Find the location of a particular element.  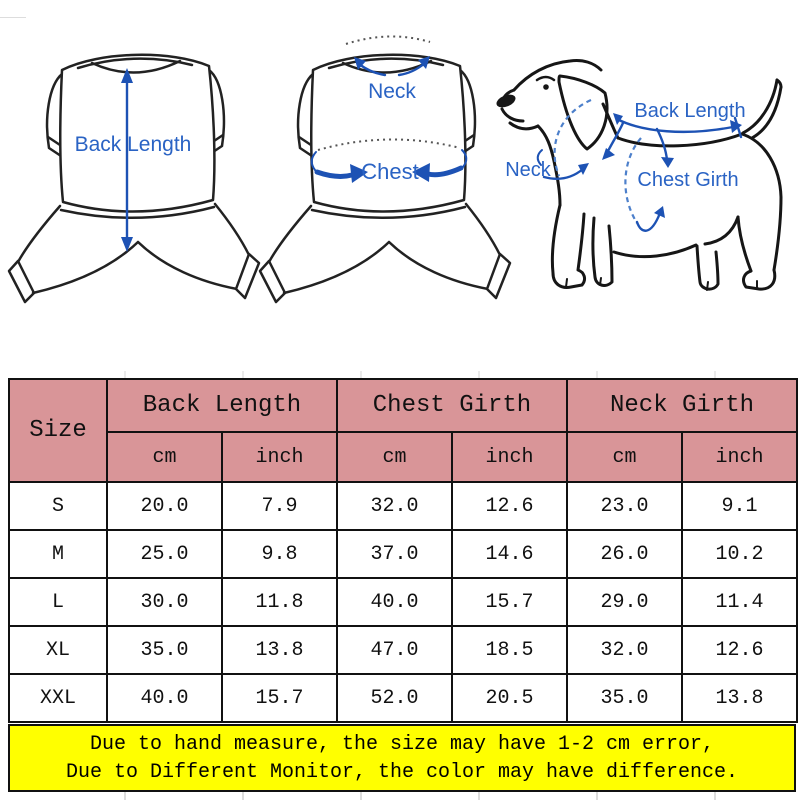

size-label: XXL is located at coordinates (58, 698).